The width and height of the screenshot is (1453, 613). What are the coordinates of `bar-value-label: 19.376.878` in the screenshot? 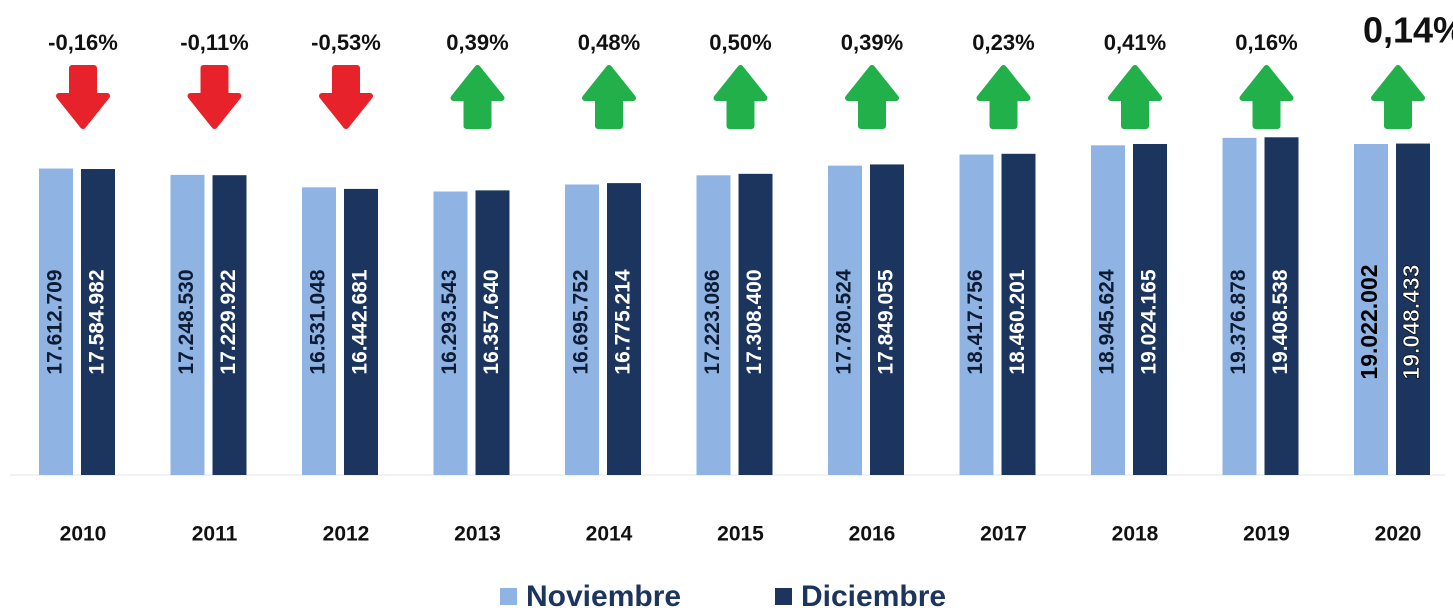 It's located at (1238, 321).